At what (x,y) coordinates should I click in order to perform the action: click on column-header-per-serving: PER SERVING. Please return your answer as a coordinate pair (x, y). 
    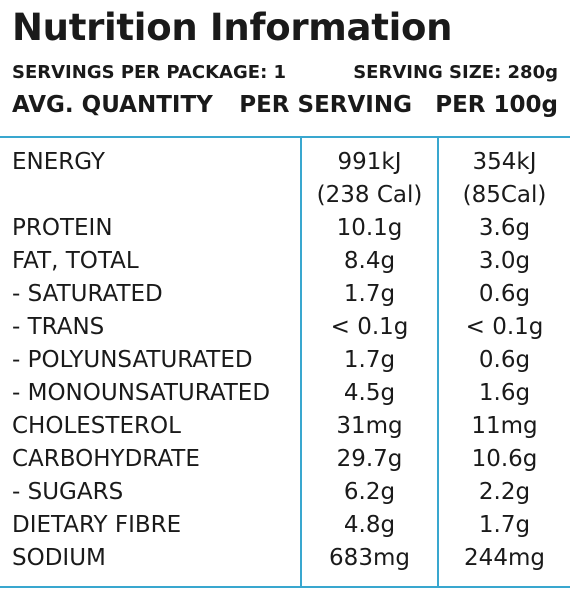
    Looking at the image, I should click on (325, 105).